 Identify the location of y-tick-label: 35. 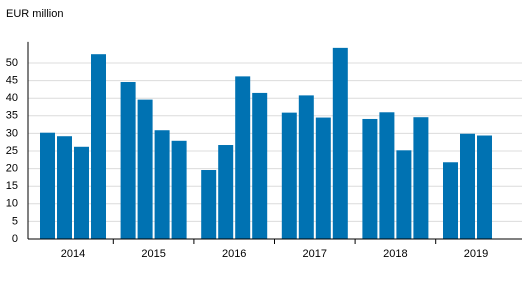
(12, 116).